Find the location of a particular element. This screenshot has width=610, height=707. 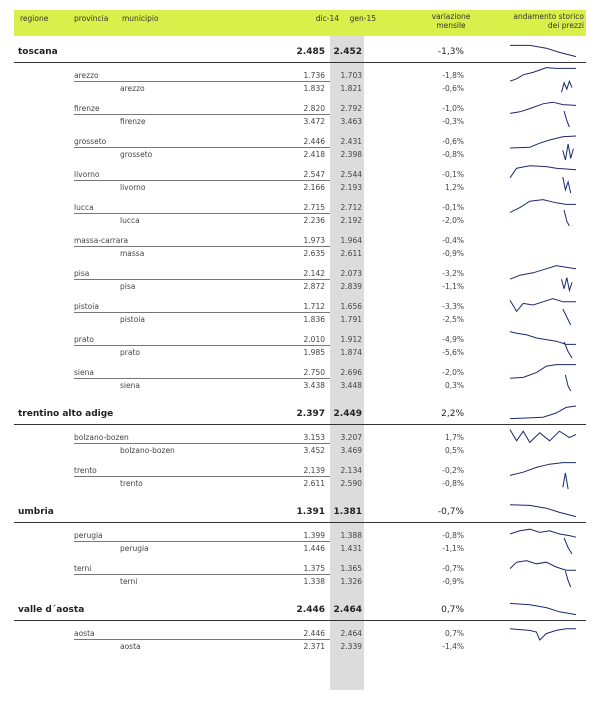

provincia-row-firenze: firenze 2.820 2.792 -1,0% is located at coordinates (305, 108).